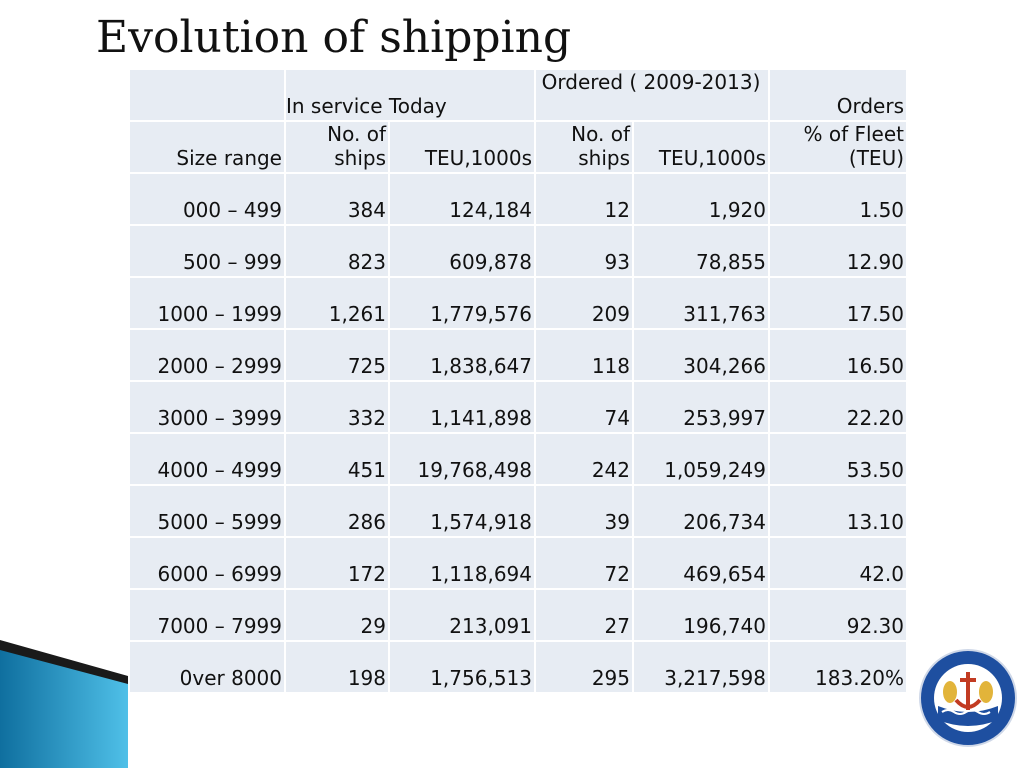 The image size is (1024, 768). I want to click on table-cell-o-ships: 72, so click(584, 563).